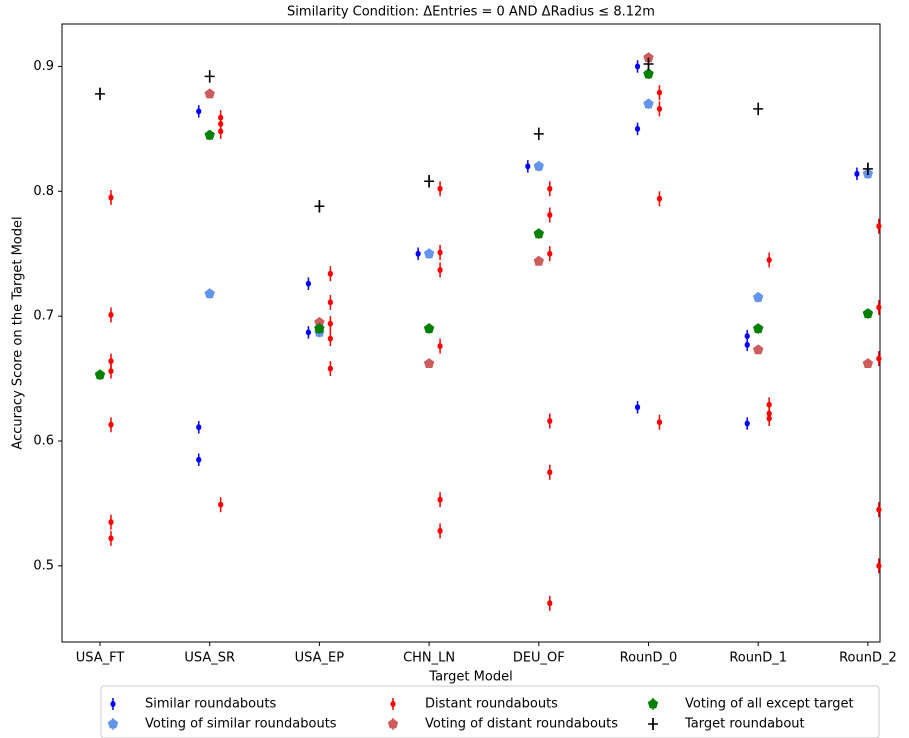 This screenshot has height=738, width=909. Describe the element at coordinates (43, 316) in the screenshot. I see `y-tick-label: 0.7` at that location.